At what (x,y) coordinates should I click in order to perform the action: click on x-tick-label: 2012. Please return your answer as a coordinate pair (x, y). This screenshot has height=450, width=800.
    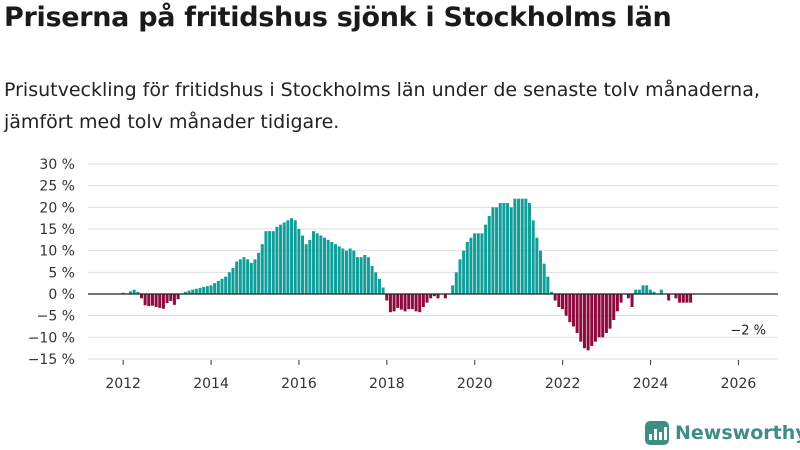
    Looking at the image, I should click on (123, 384).